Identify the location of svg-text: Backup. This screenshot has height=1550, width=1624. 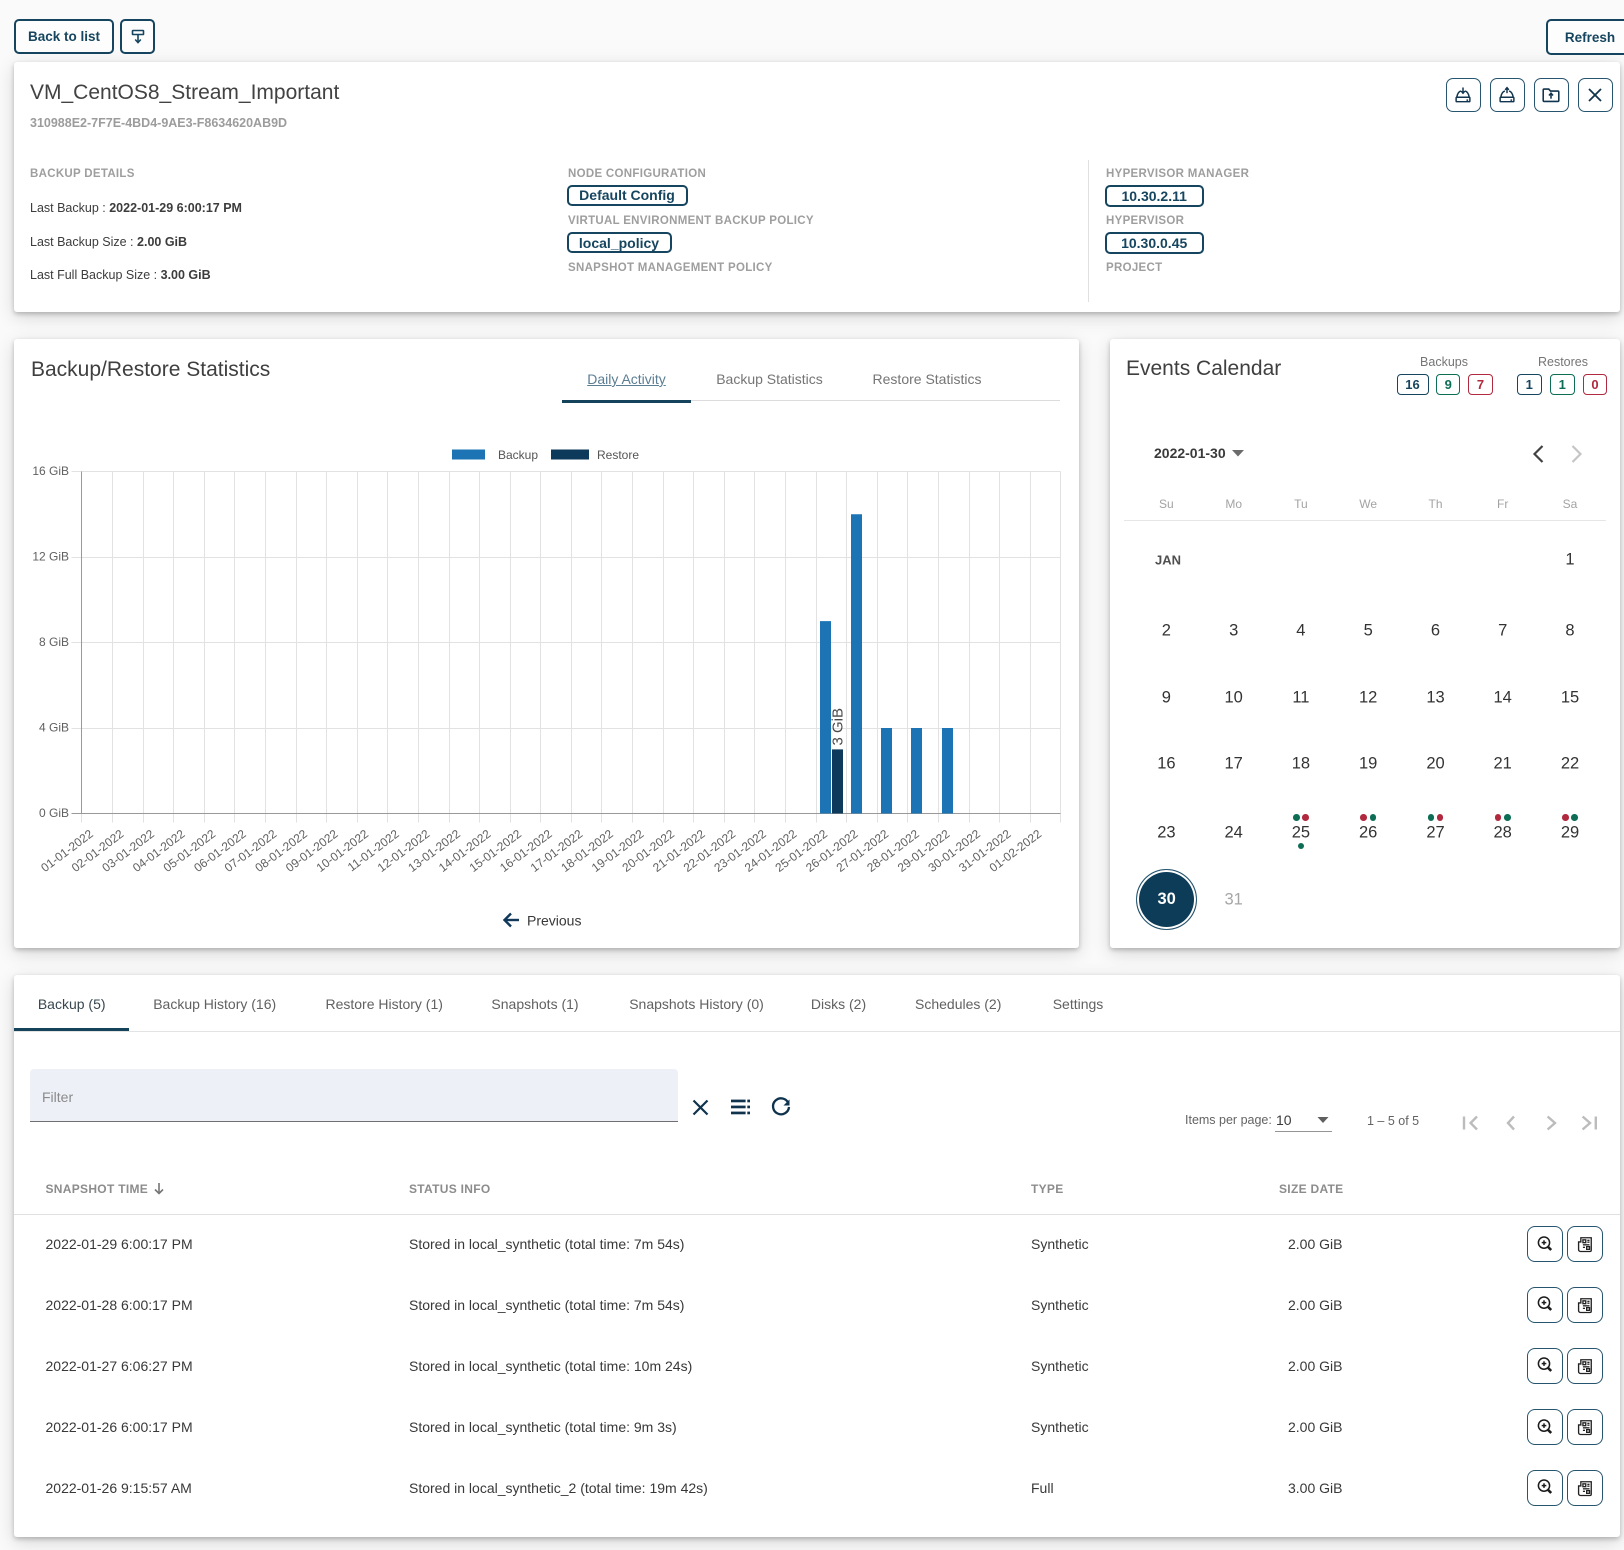
(518, 455).